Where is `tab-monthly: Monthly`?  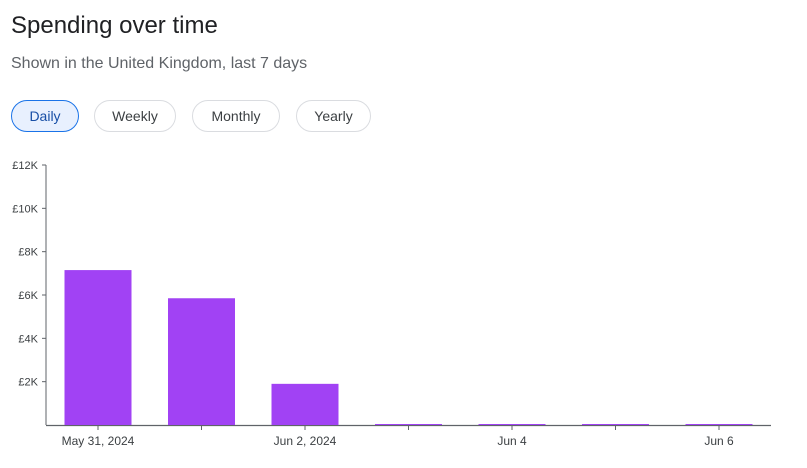 tab-monthly: Monthly is located at coordinates (236, 116).